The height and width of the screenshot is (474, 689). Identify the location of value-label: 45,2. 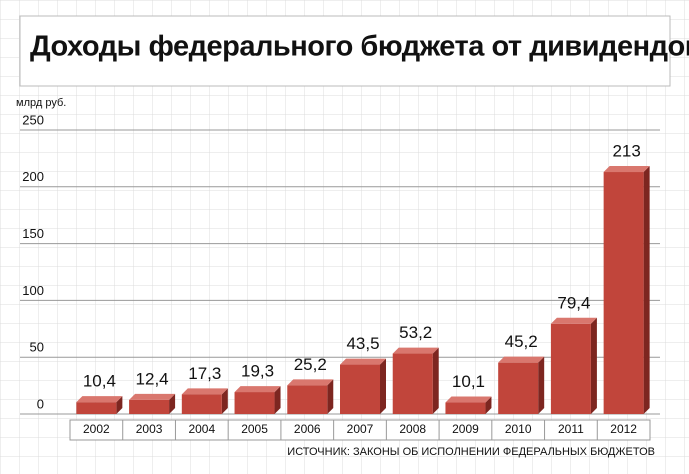
(521, 341).